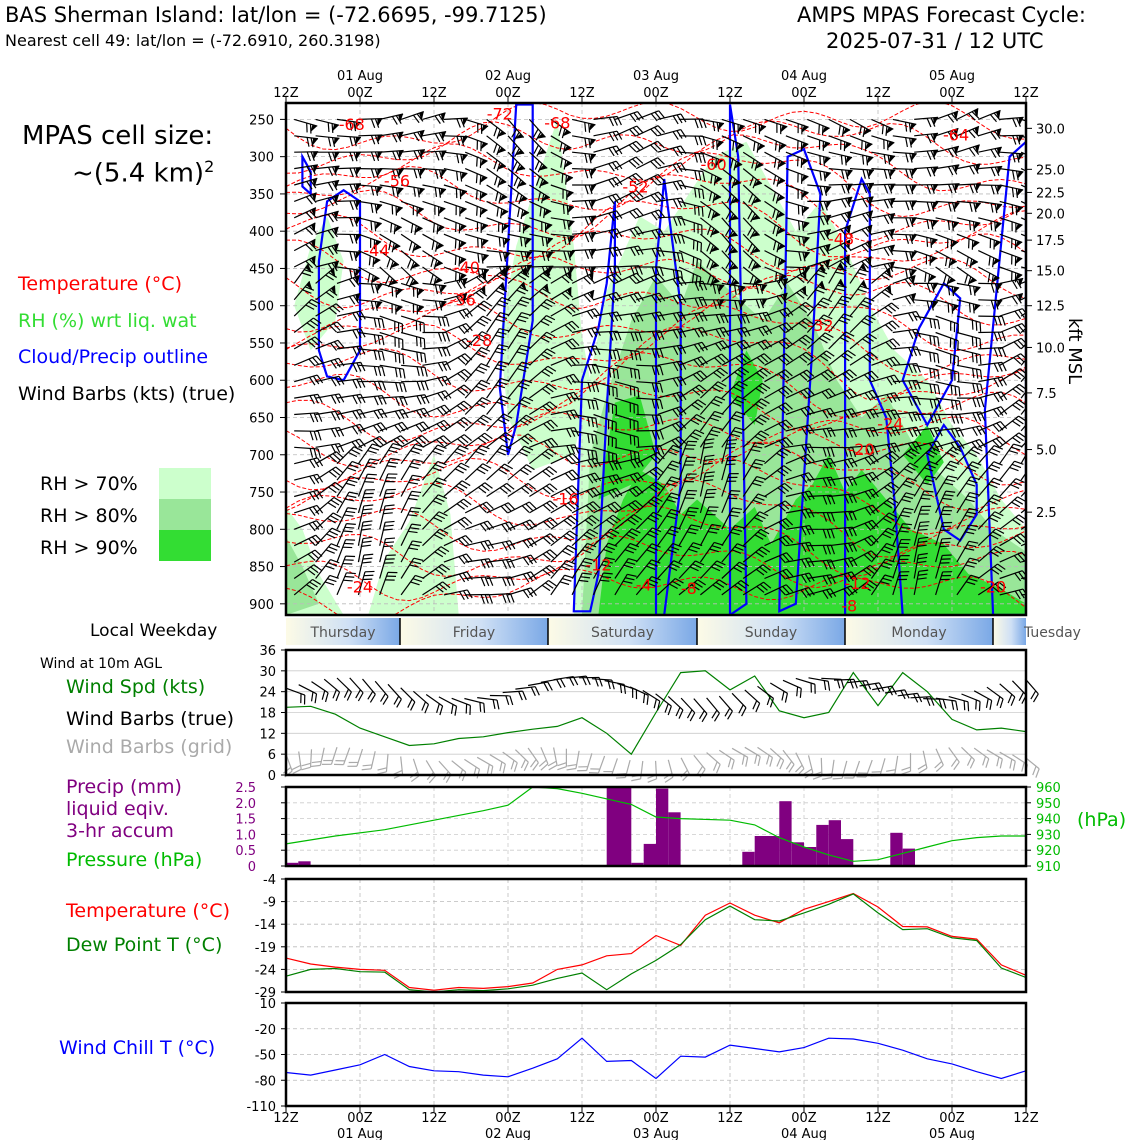 This screenshot has width=1140, height=1140. Describe the element at coordinates (804, 93) in the screenshot. I see `top-time-label: 00Z` at that location.